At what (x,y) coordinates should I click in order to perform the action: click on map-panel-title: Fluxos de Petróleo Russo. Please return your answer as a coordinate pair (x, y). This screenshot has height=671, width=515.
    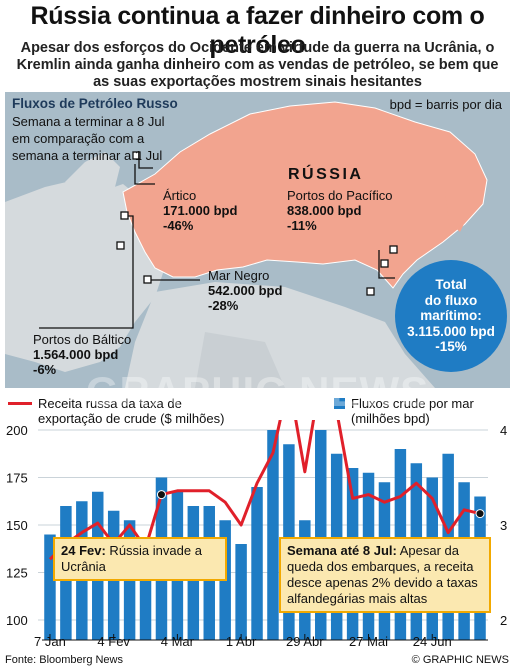
    Looking at the image, I should click on (95, 103).